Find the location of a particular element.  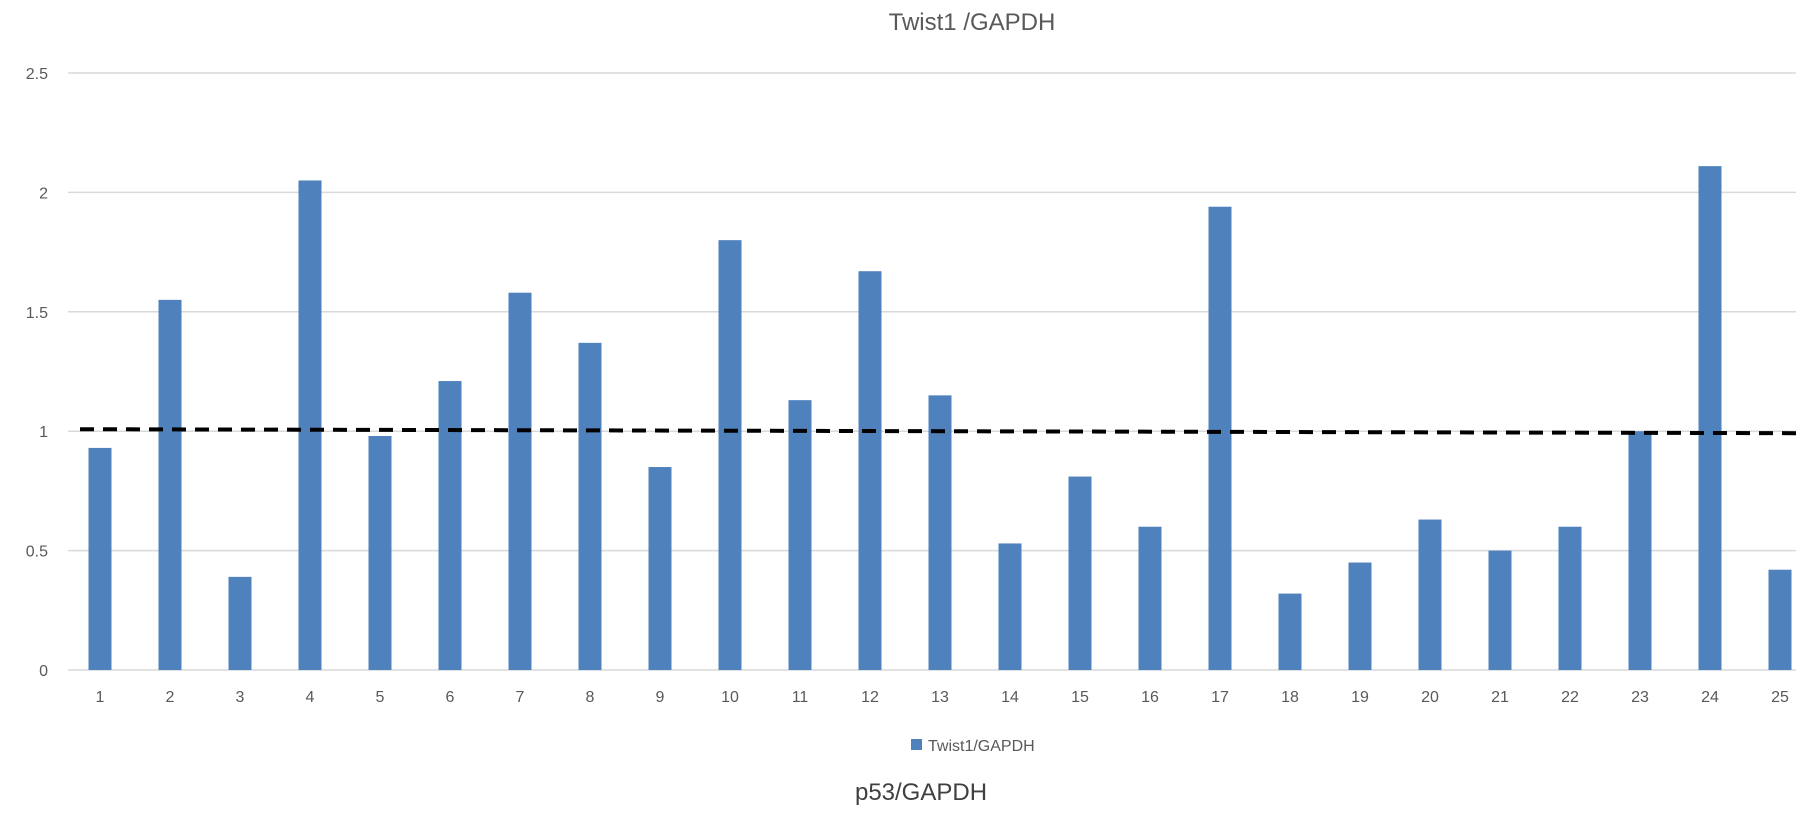

x-tick-label: 12 is located at coordinates (870, 697).